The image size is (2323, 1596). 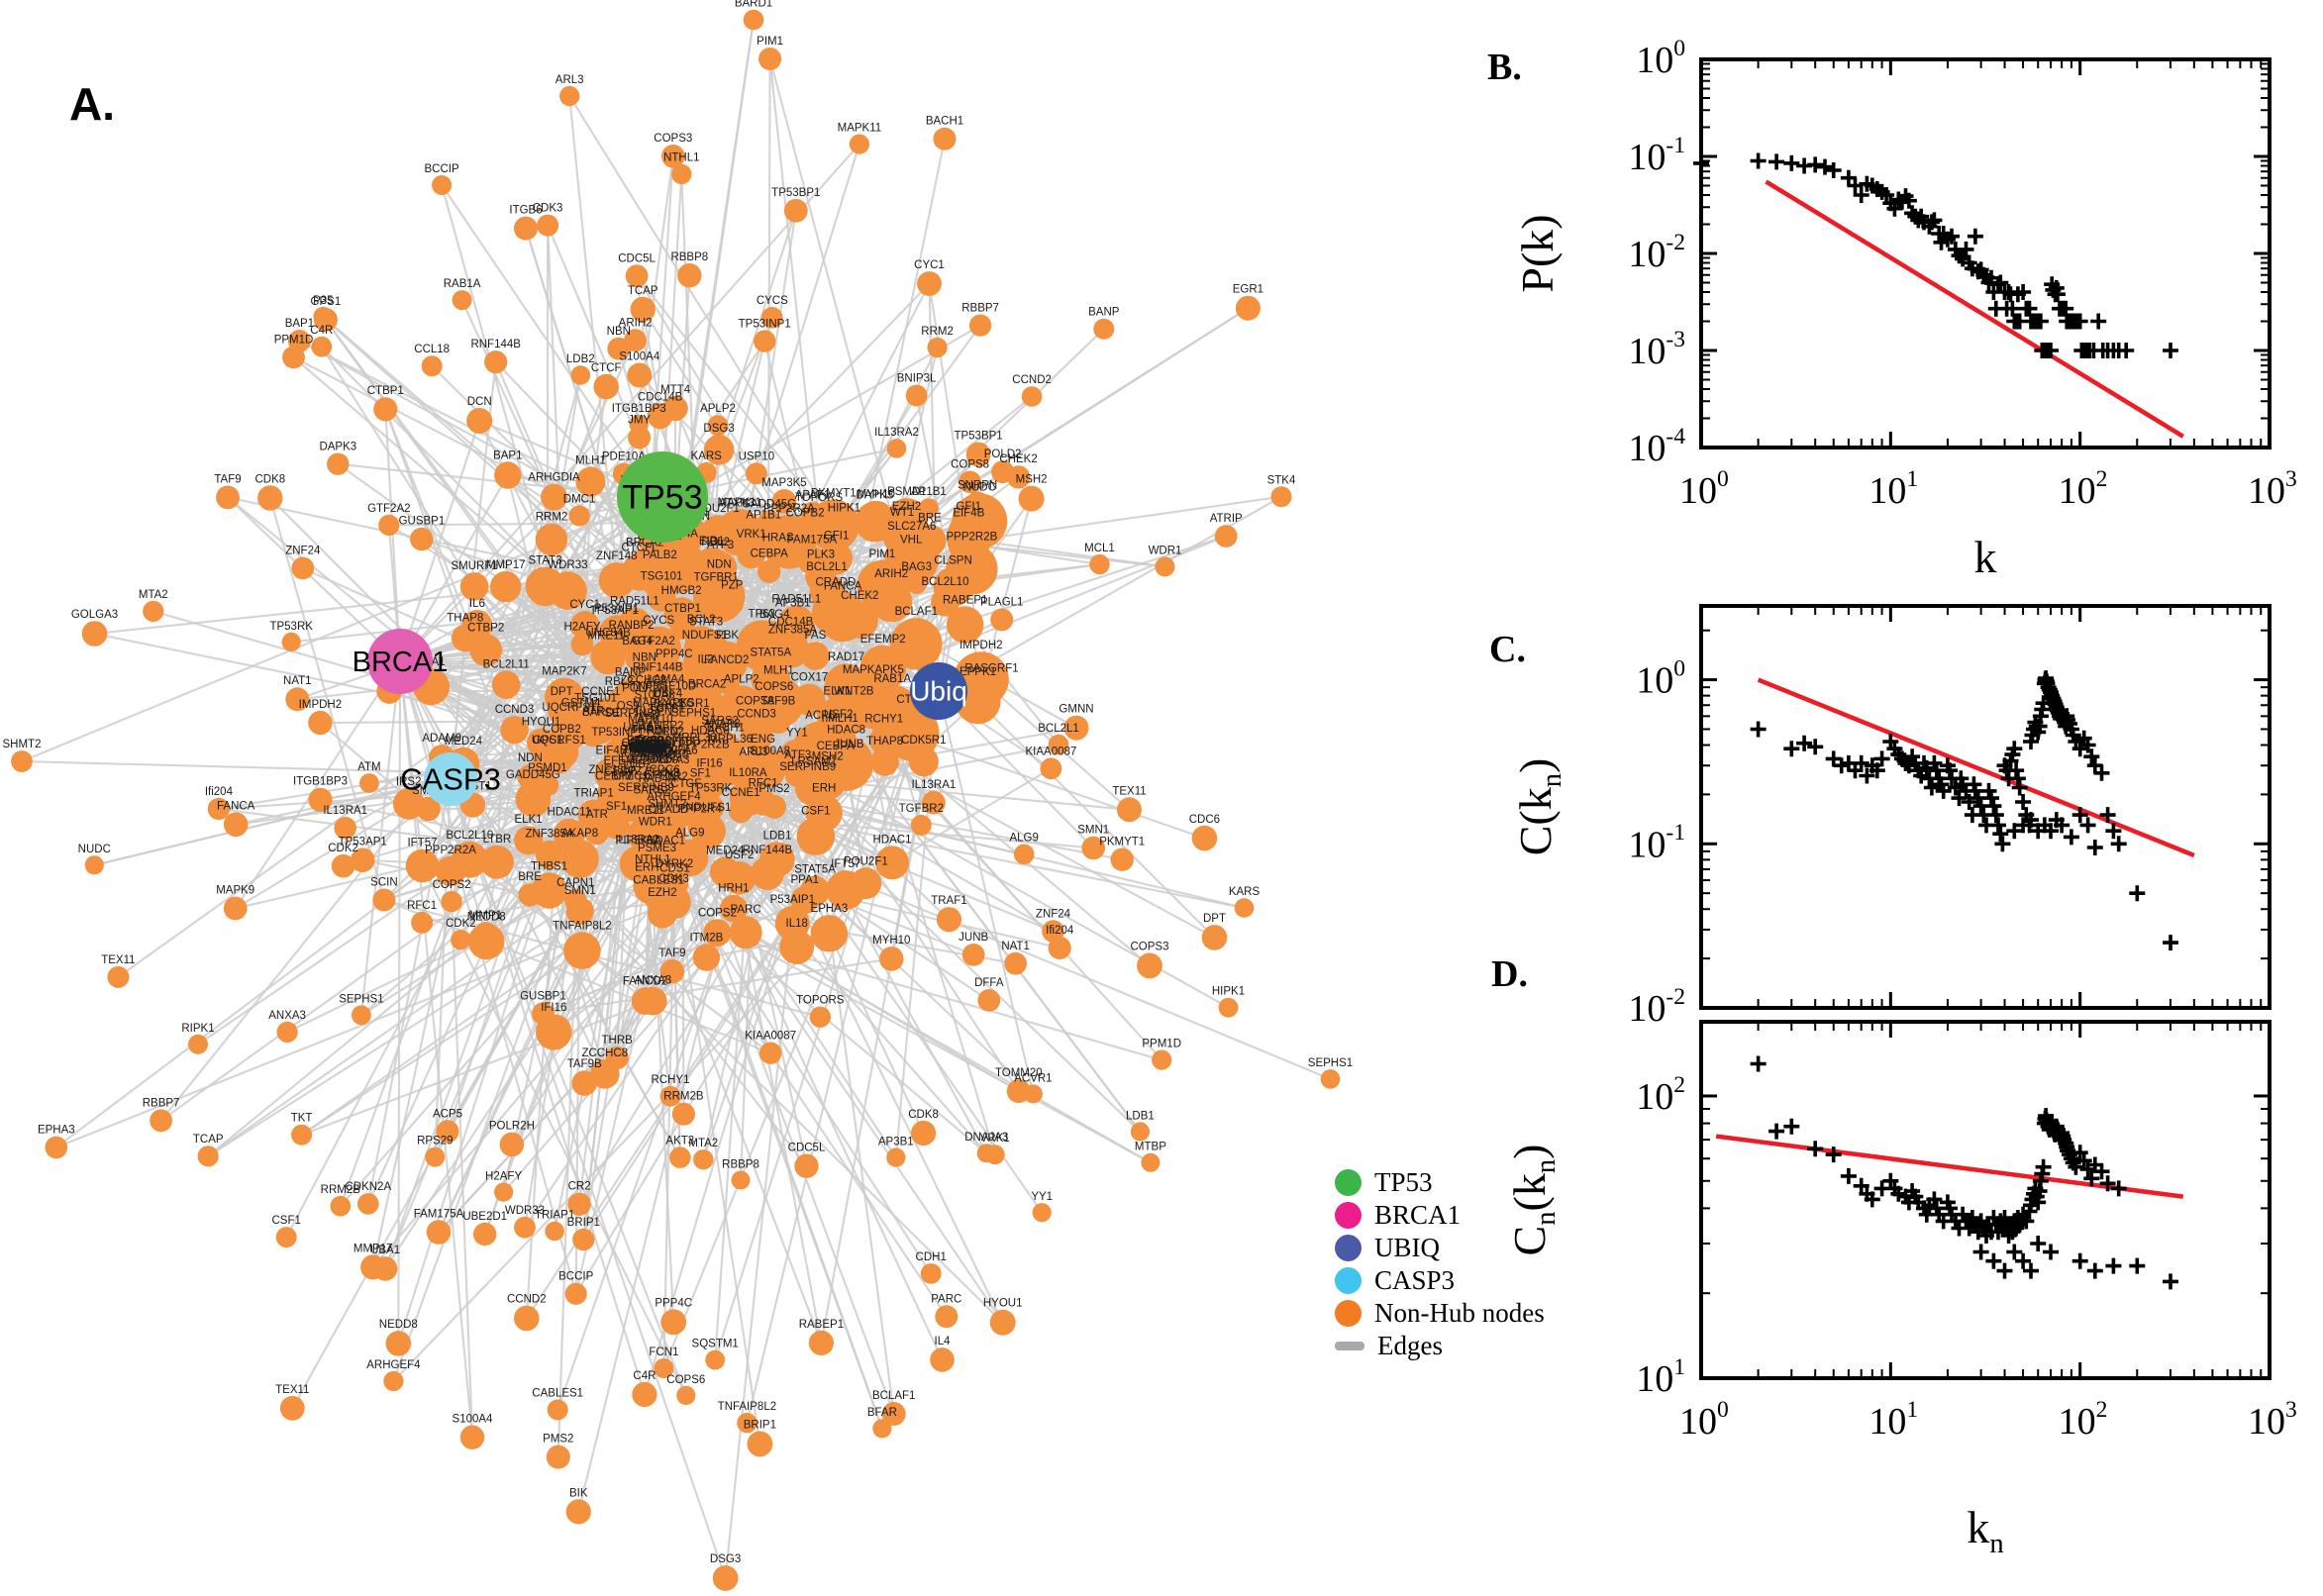 What do you see at coordinates (674, 797) in the screenshot?
I see `gene-label: ARHGEF4` at bounding box center [674, 797].